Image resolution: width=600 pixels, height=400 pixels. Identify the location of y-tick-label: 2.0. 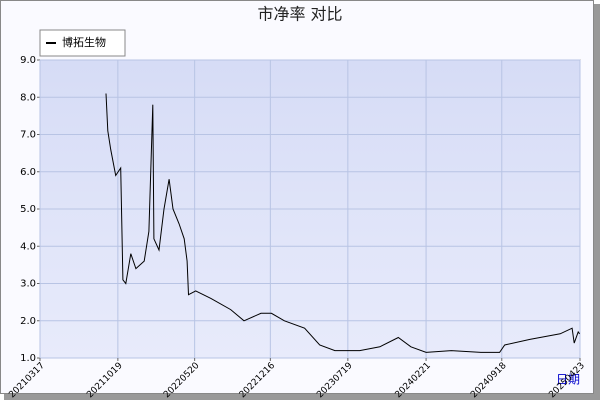
(28, 321).